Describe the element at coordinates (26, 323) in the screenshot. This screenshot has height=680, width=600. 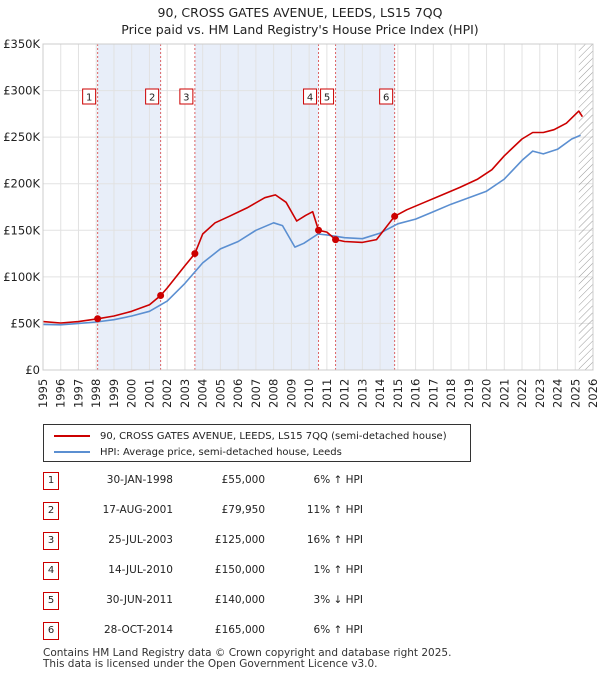
I see `y-tick-label: £50K` at that location.